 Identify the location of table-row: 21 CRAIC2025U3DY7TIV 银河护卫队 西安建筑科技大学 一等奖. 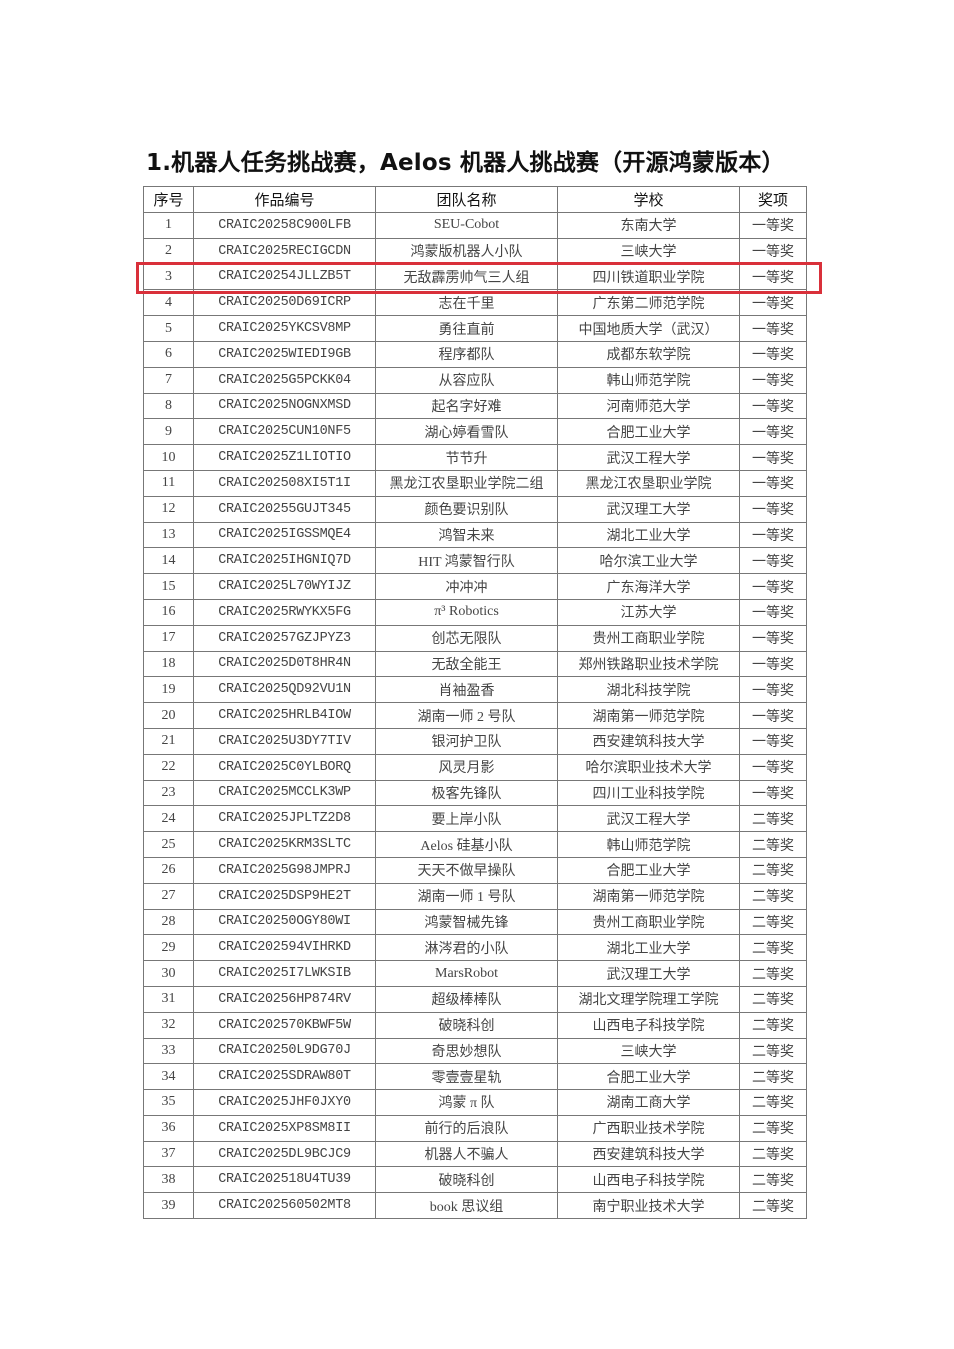
(475, 741).